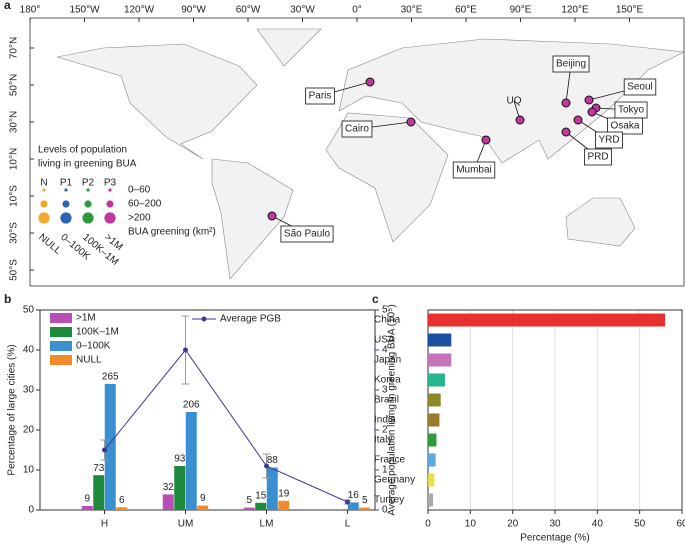 This screenshot has width=685, height=548. What do you see at coordinates (145, 204) in the screenshot?
I see `legend-size: 60–200` at bounding box center [145, 204].